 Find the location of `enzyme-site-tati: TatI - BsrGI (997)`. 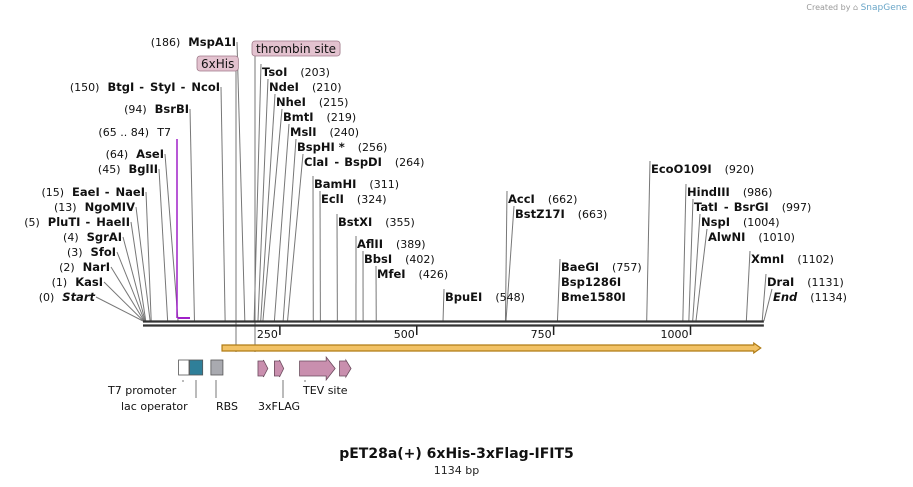

enzyme-site-tati: TatI - BsrGI (997) is located at coordinates (752, 207).